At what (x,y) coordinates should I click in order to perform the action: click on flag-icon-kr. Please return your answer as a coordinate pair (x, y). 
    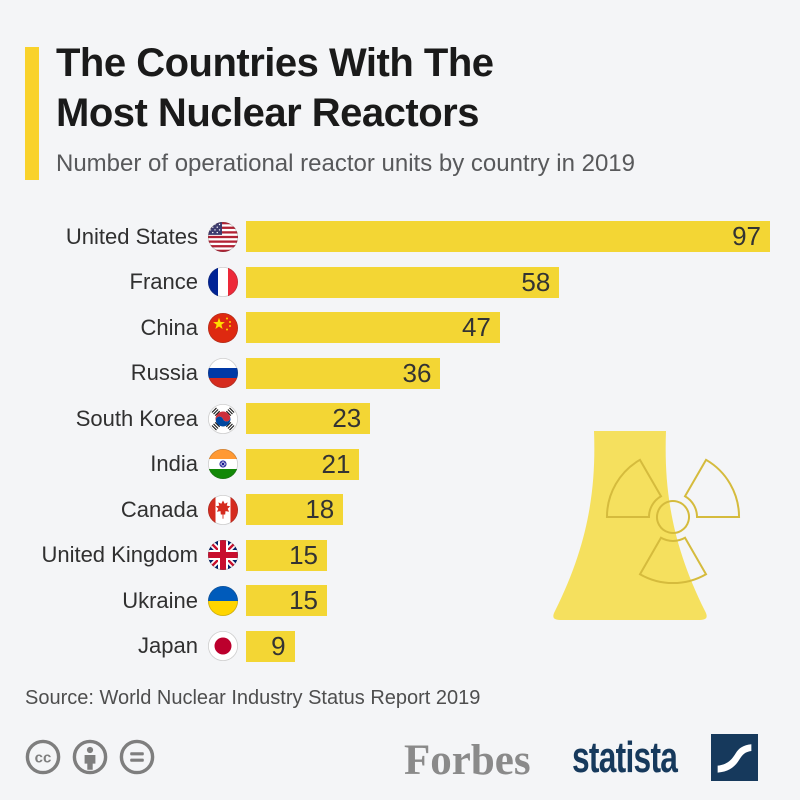
    Looking at the image, I should click on (223, 418).